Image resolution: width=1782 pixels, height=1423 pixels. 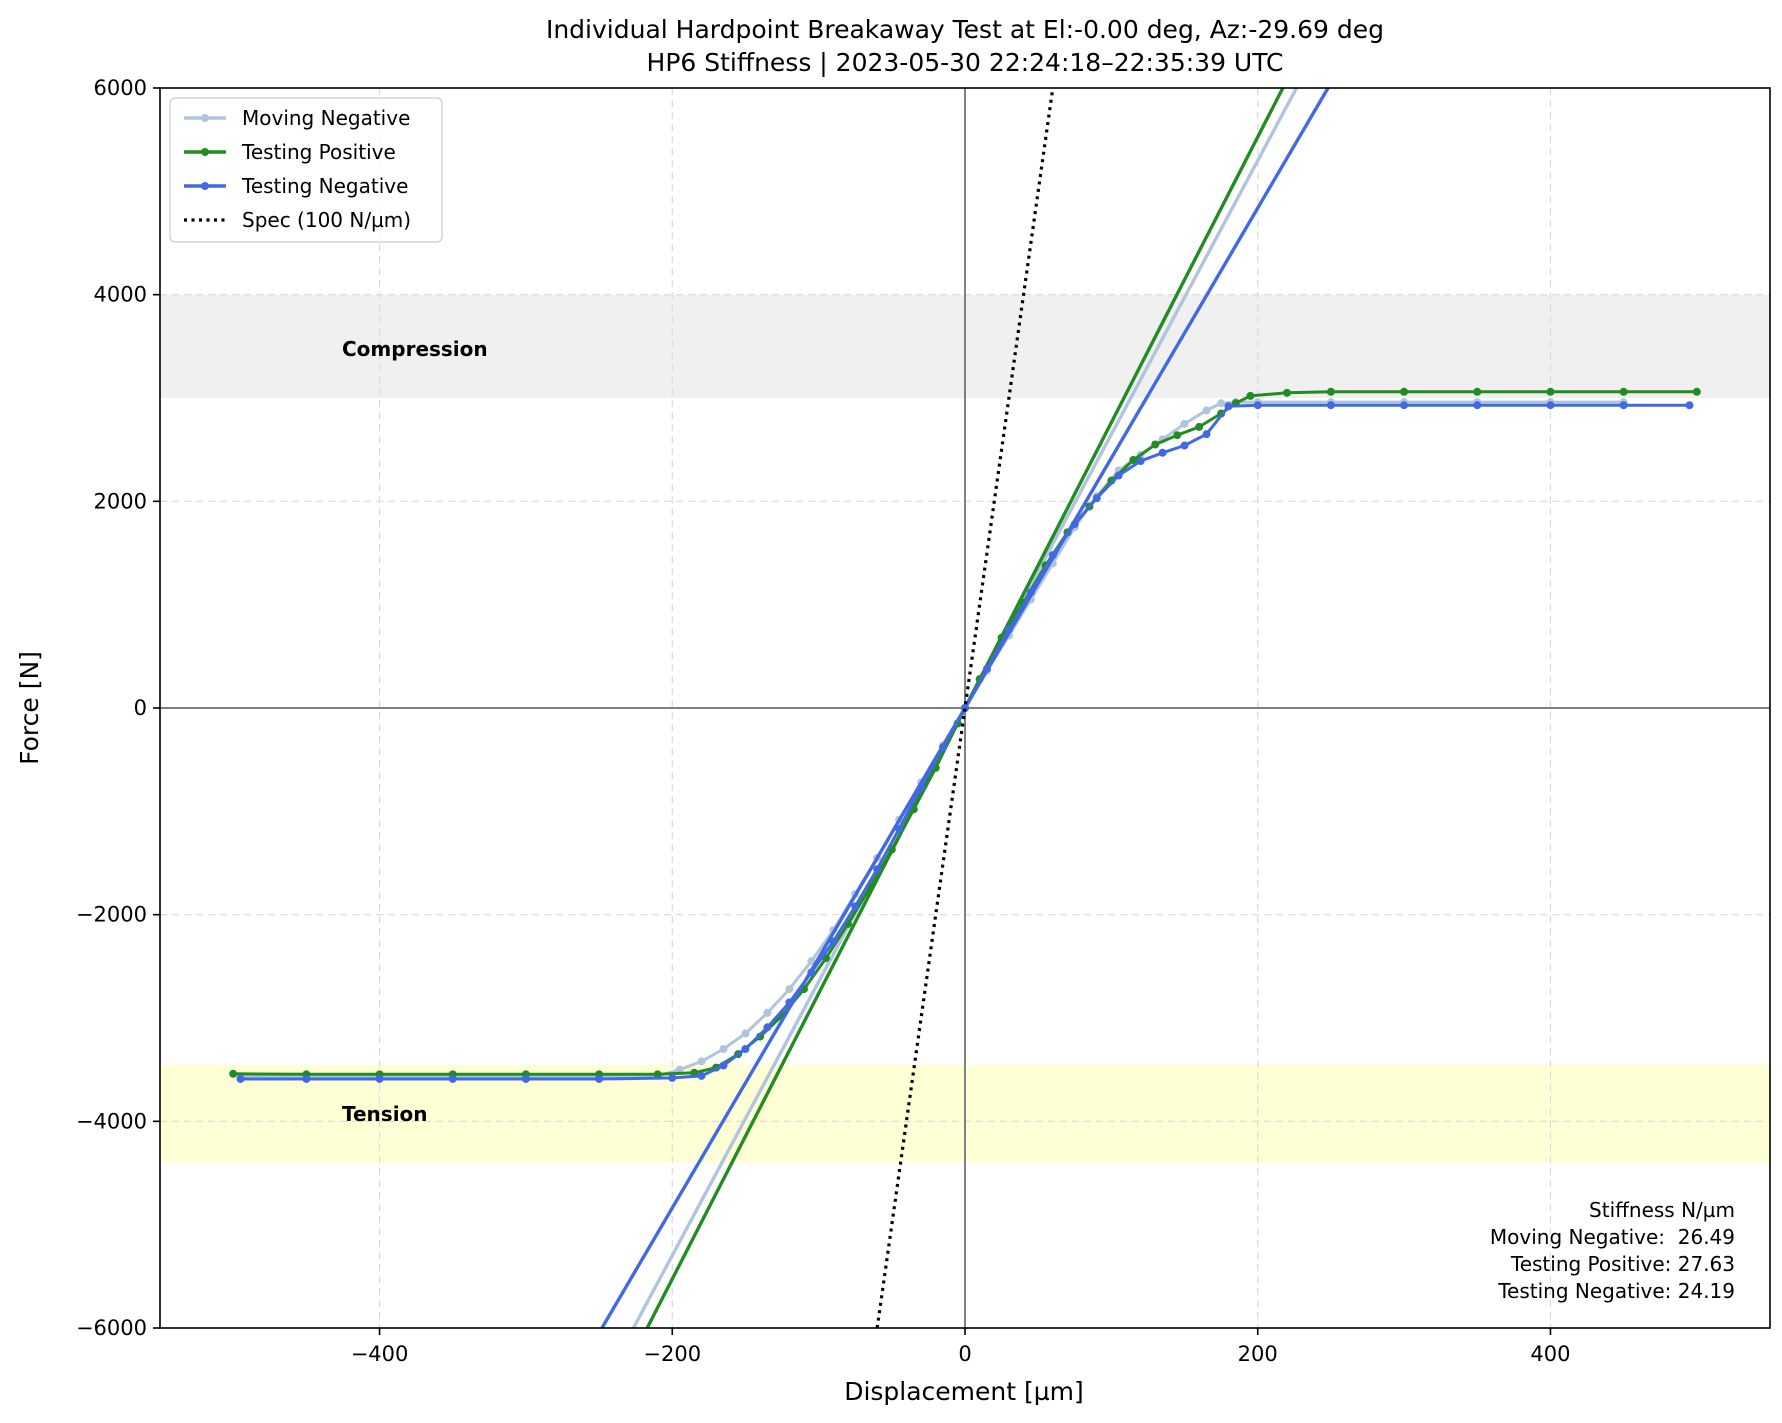 I want to click on y-tick-label: 2000, so click(x=120, y=501).